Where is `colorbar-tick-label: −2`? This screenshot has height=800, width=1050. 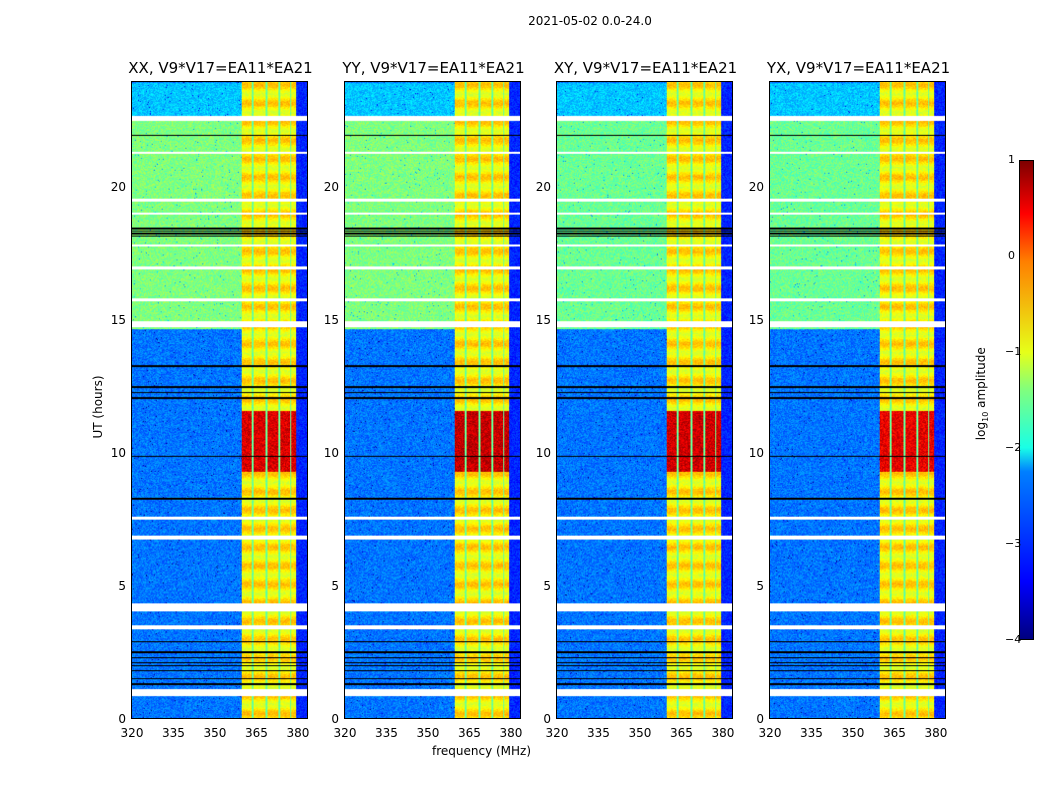 colorbar-tick-label: −2 is located at coordinates (1013, 447).